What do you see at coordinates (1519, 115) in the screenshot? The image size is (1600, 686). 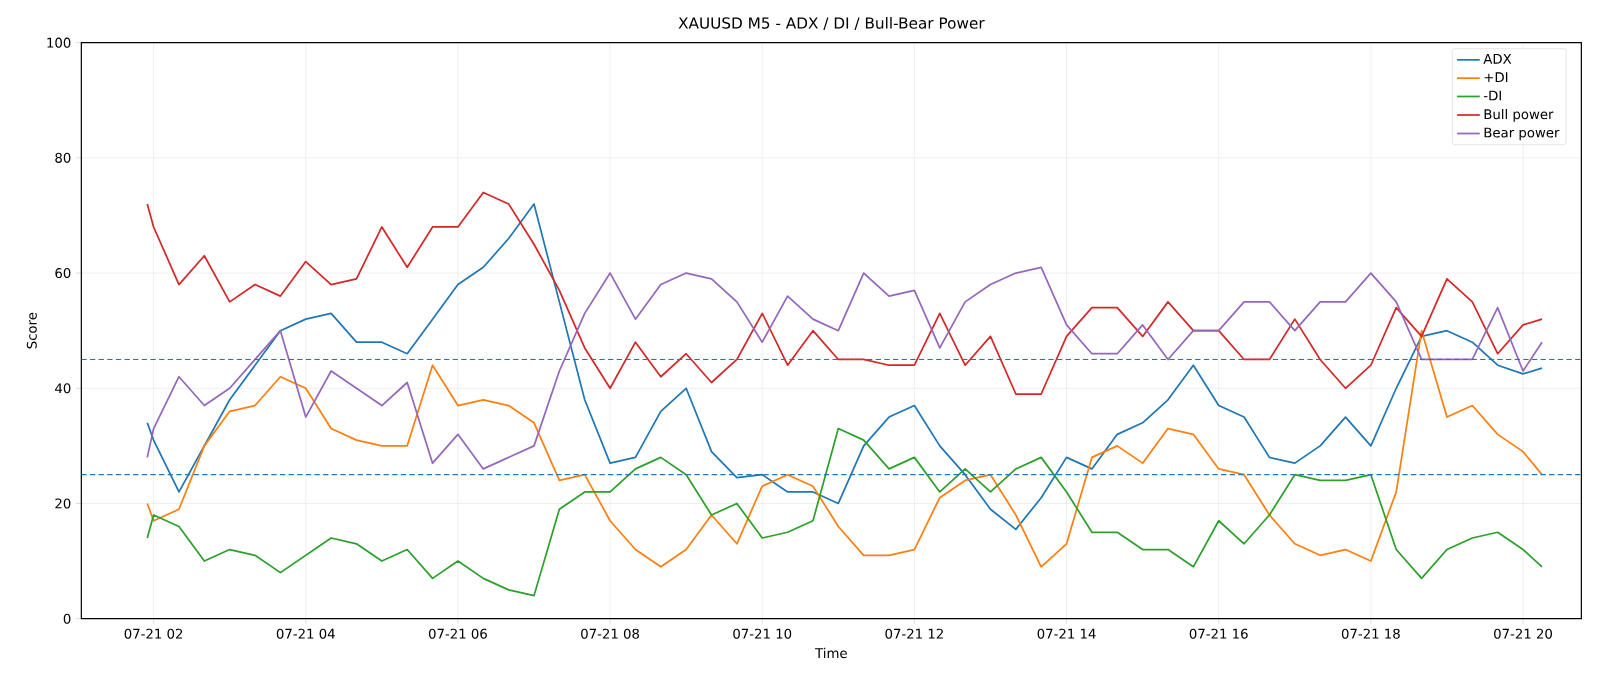 I see `legend-label: Bull power` at bounding box center [1519, 115].